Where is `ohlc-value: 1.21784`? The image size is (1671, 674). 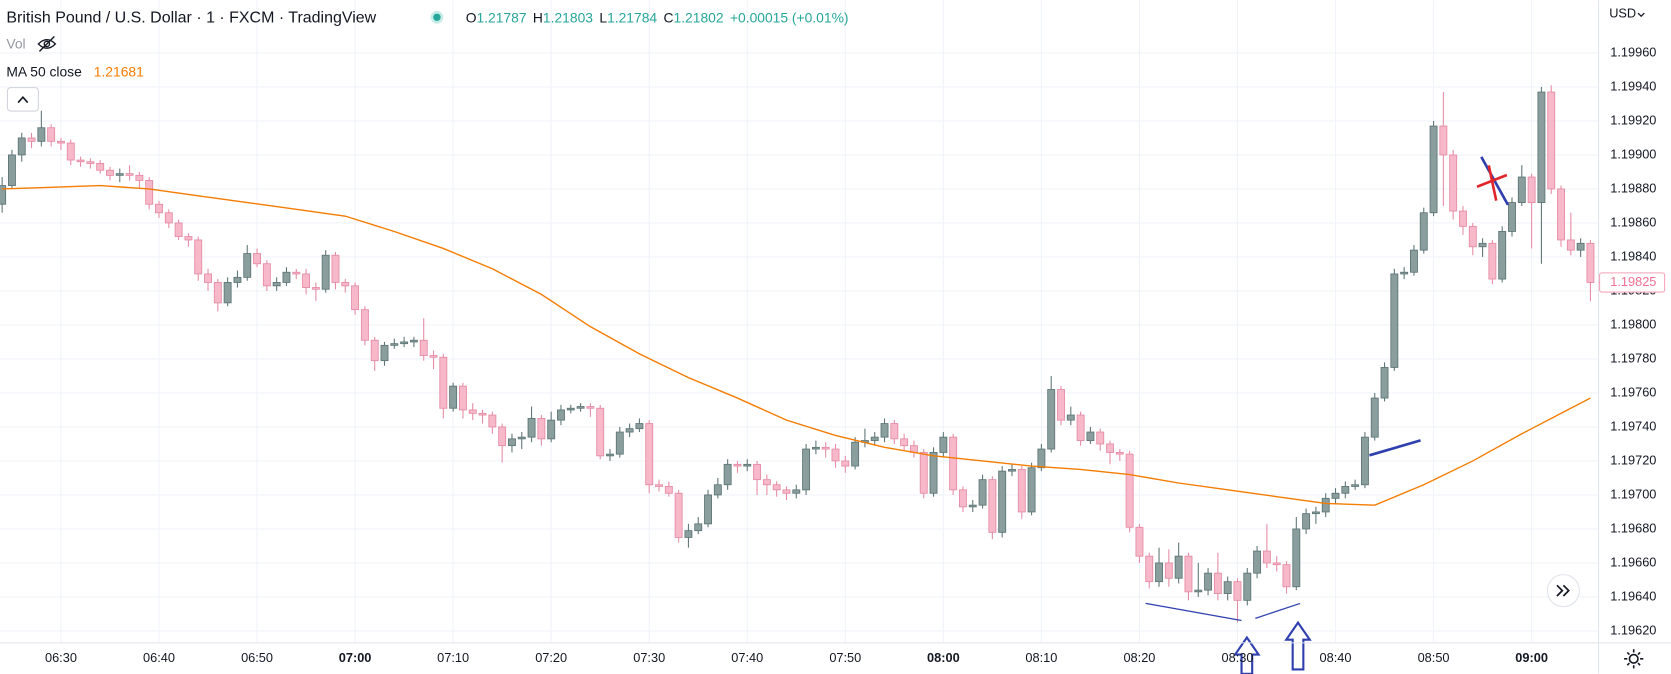
ohlc-value: 1.21784 is located at coordinates (632, 17).